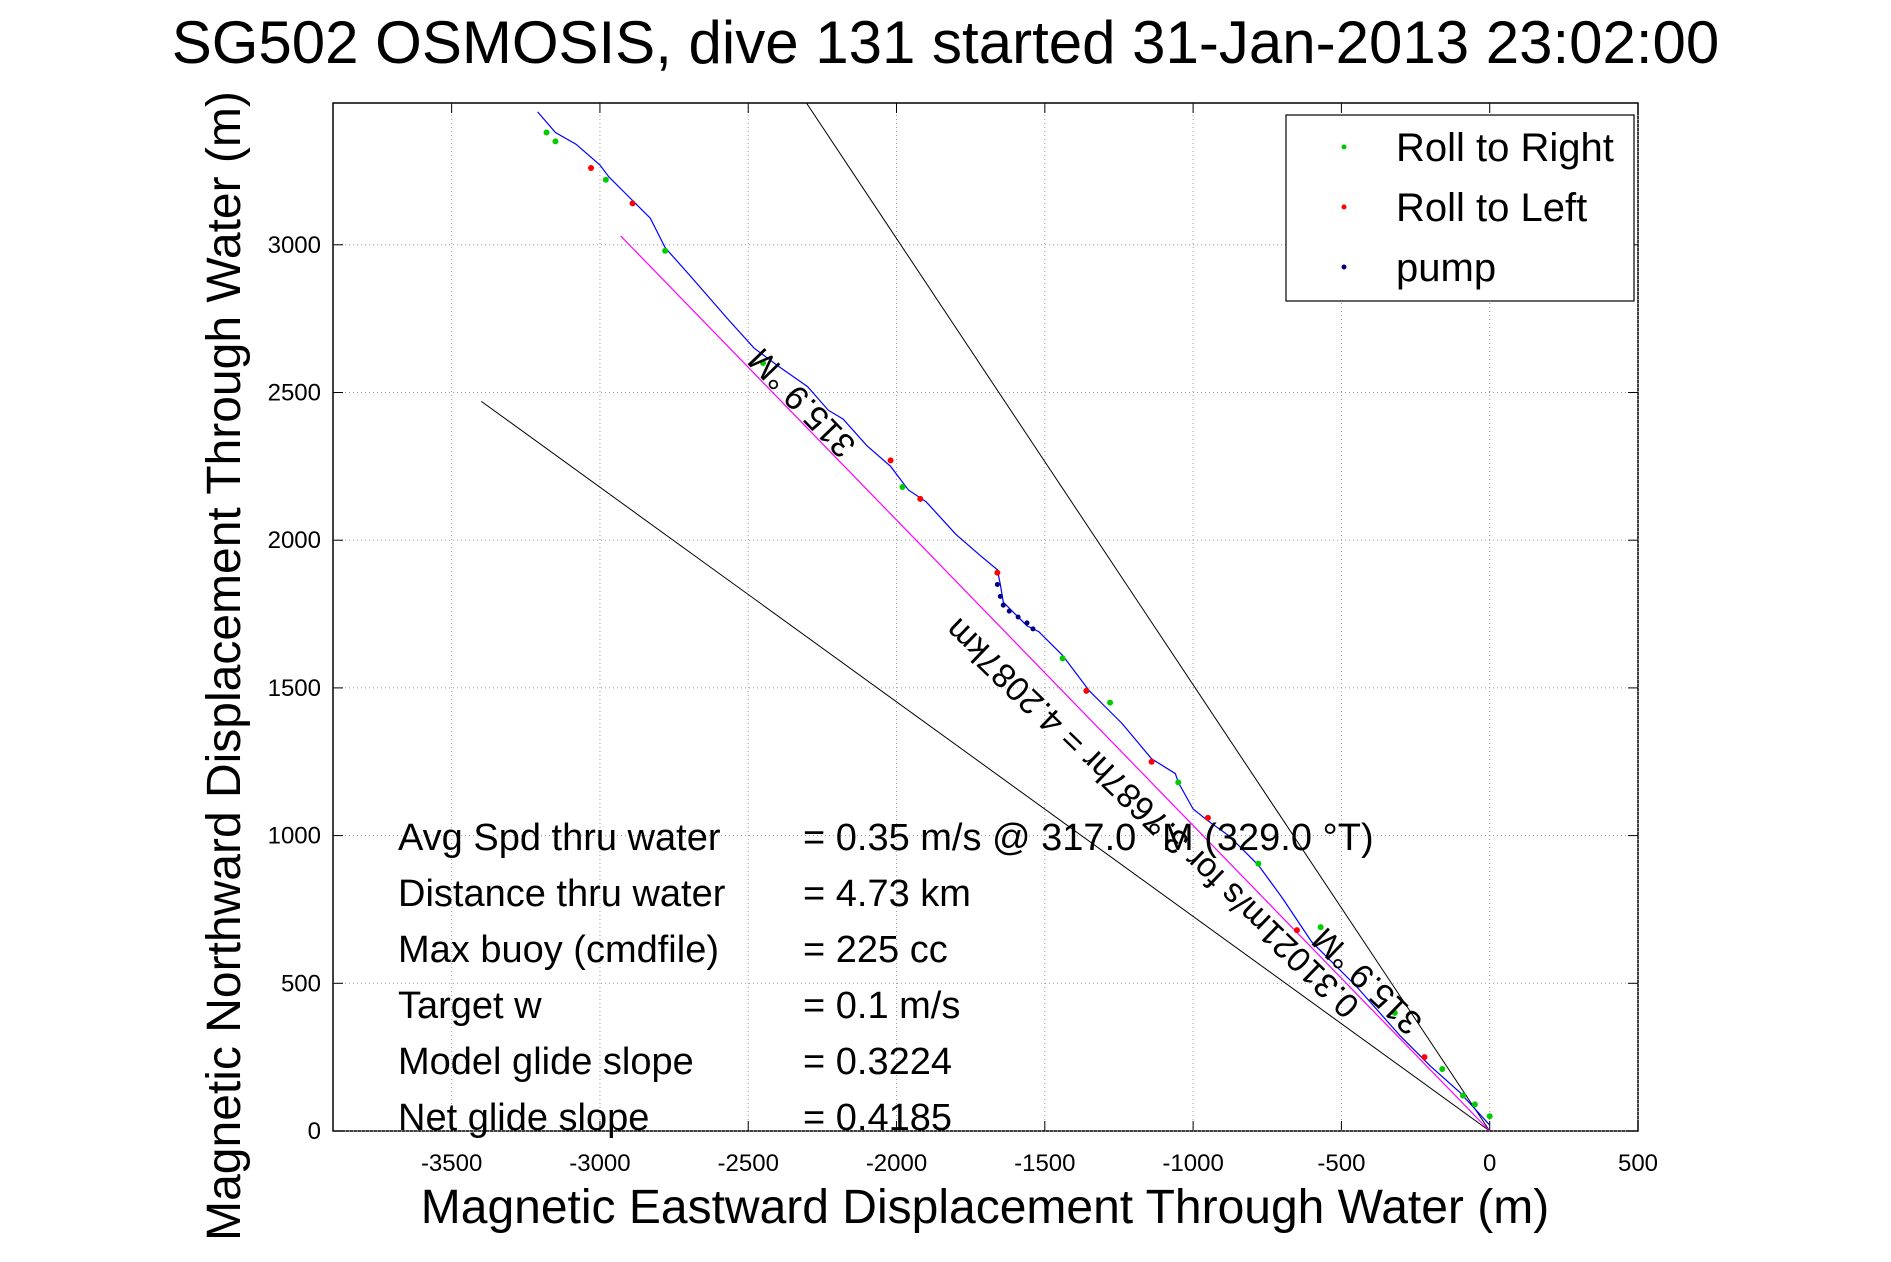  I want to click on stat-label: Distance thru water, so click(562, 894).